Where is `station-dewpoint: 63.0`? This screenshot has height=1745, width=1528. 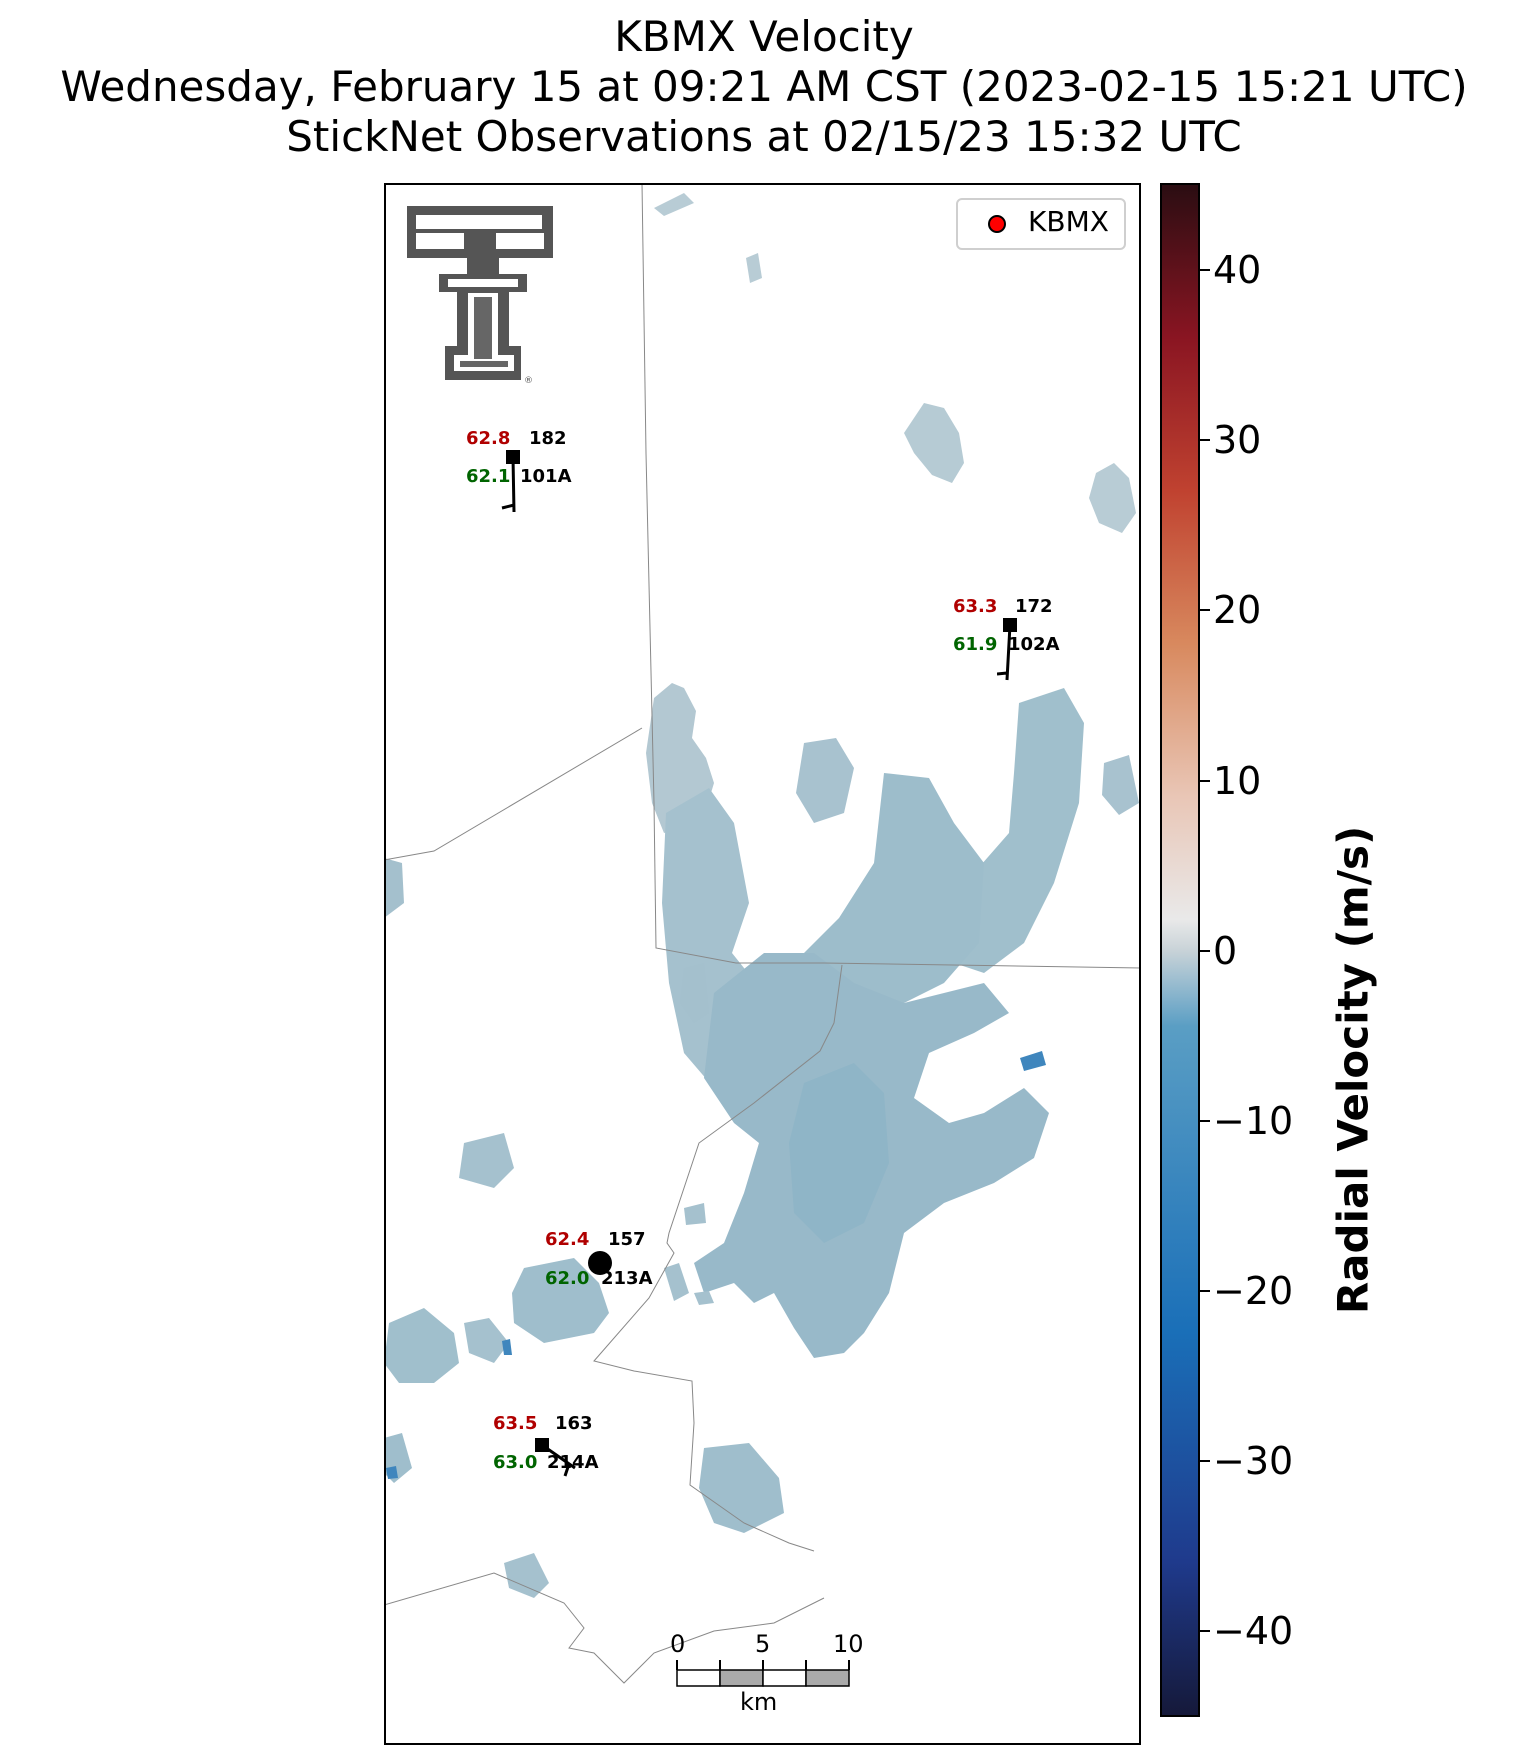 station-dewpoint: 63.0 is located at coordinates (515, 1462).